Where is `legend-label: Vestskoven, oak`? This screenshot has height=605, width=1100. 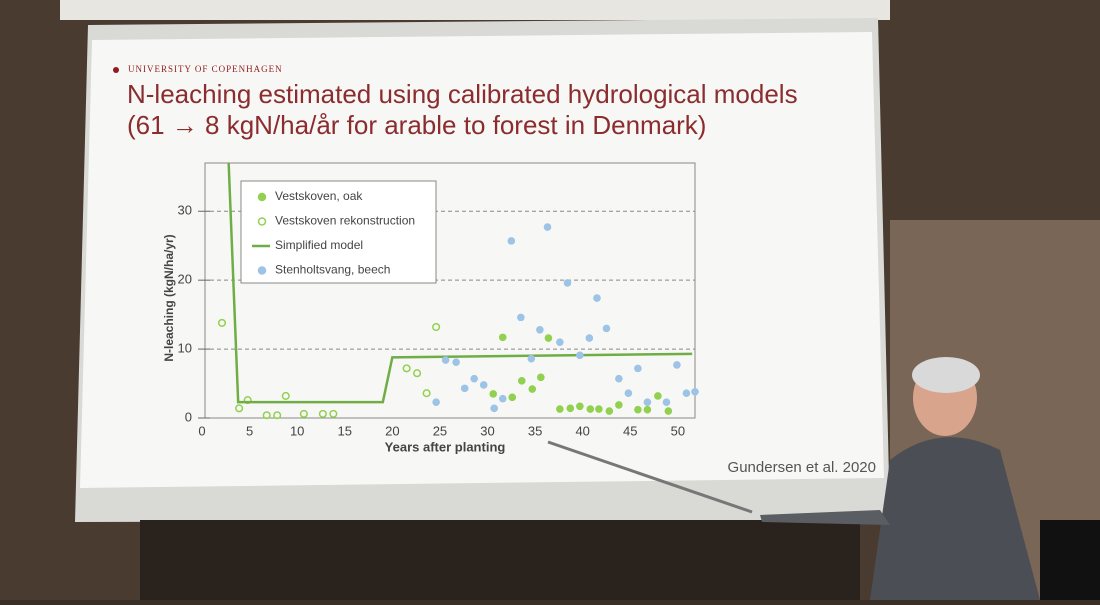
legend-label: Vestskoven, oak is located at coordinates (319, 196).